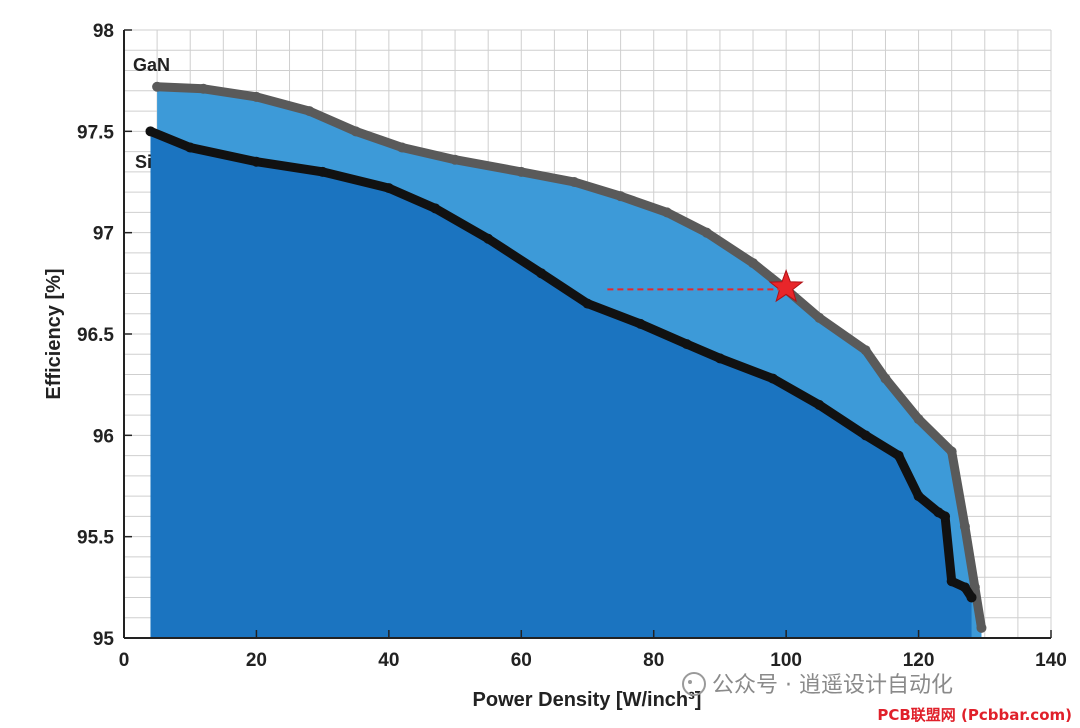  What do you see at coordinates (705, 285) in the screenshot?
I see `annotations` at bounding box center [705, 285].